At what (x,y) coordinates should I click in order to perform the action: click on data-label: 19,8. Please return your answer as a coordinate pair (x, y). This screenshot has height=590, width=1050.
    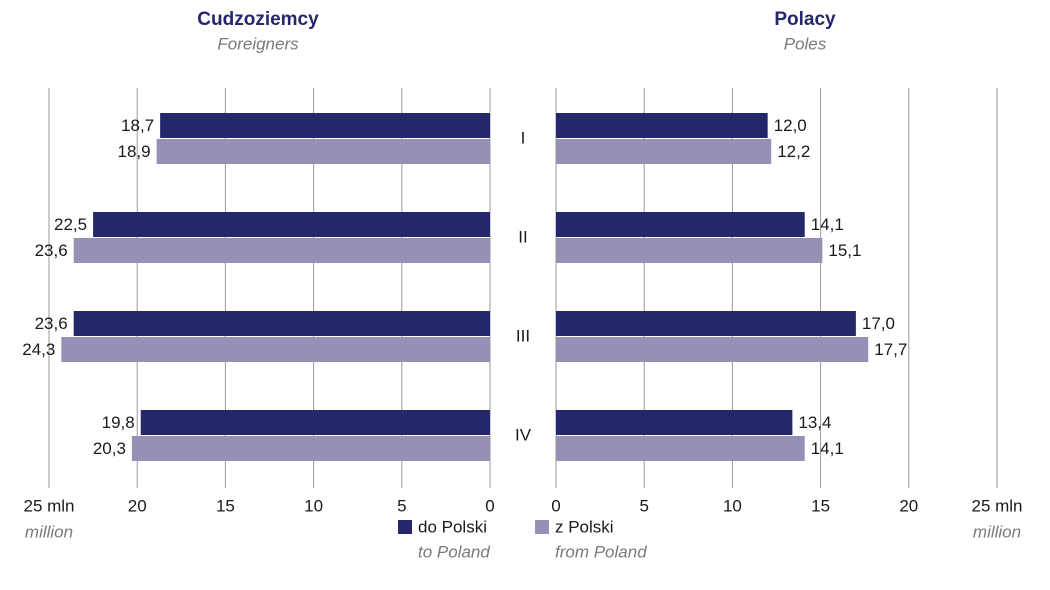
    Looking at the image, I should click on (118, 422).